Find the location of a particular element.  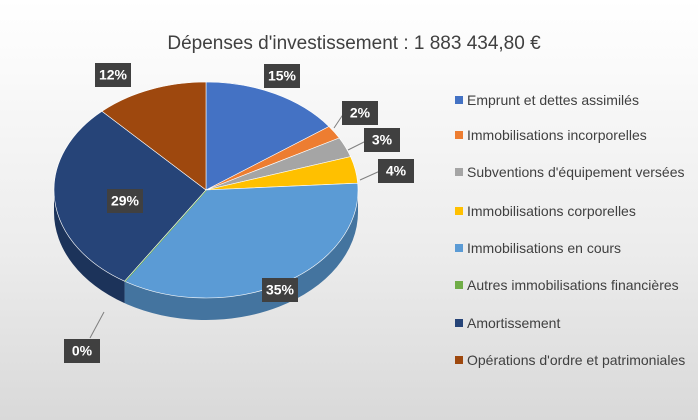

data-label: 12% is located at coordinates (113, 75).